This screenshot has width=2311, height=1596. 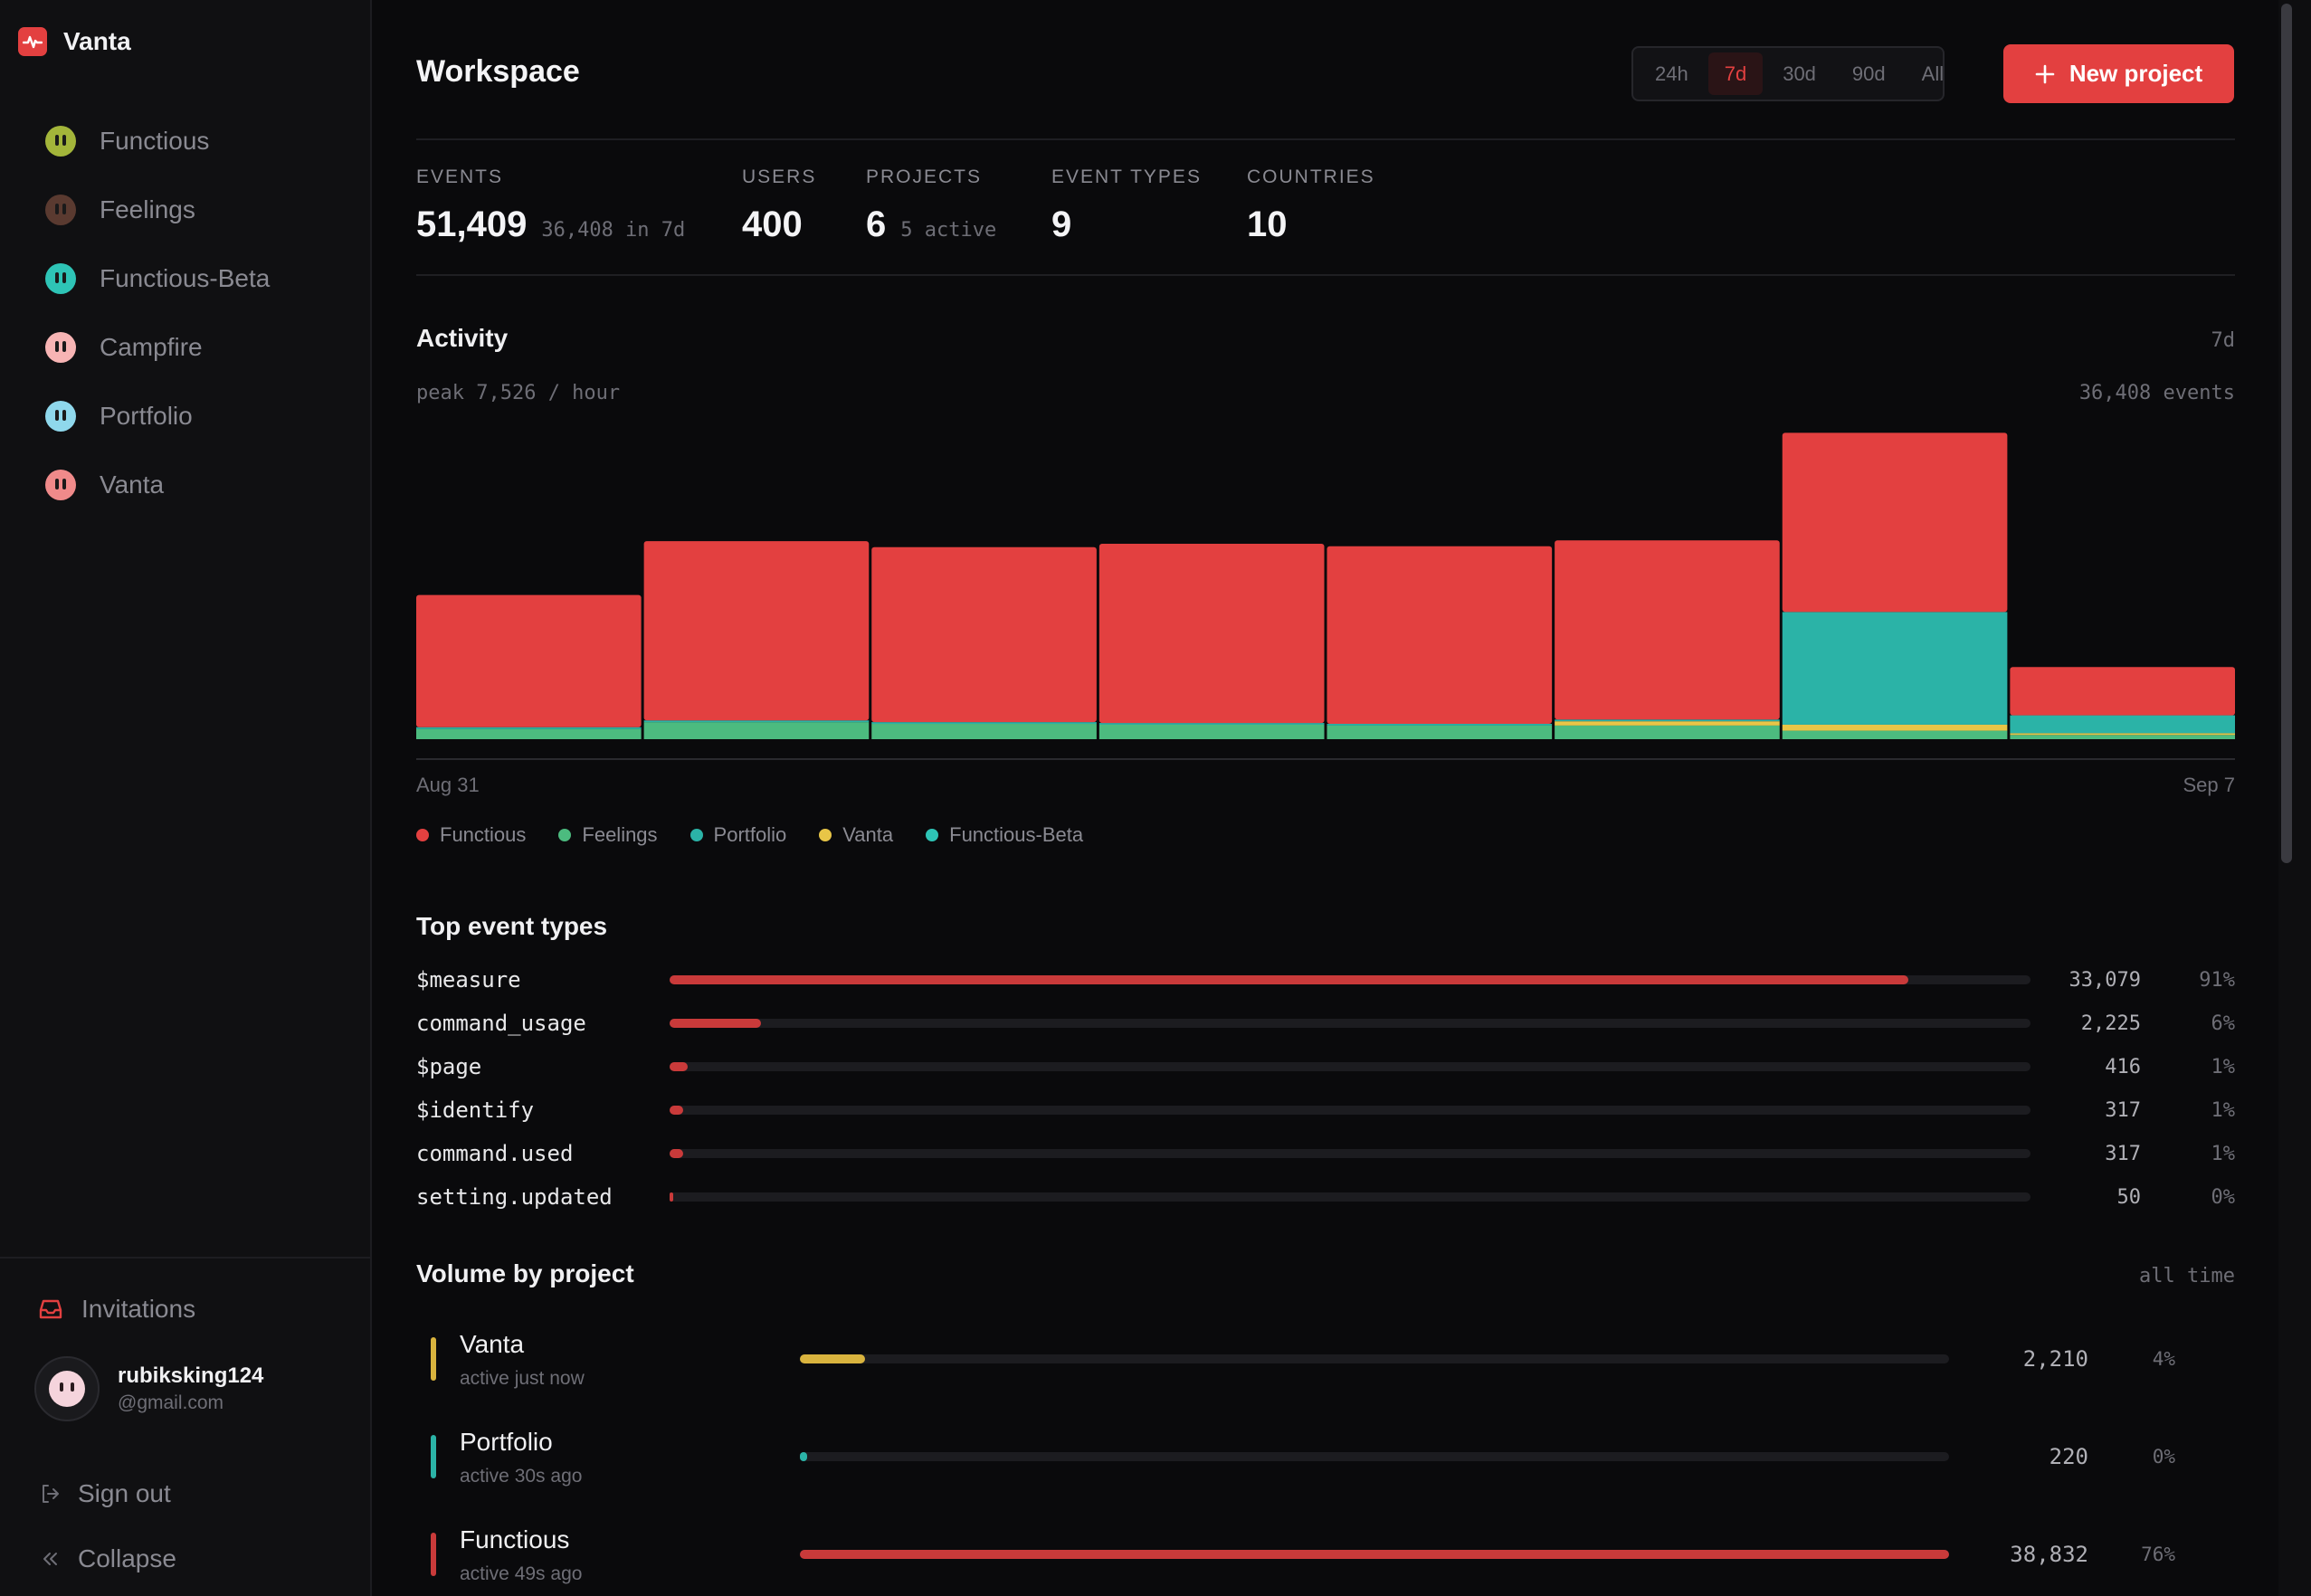 What do you see at coordinates (1311, 177) in the screenshot?
I see `stat-label: COUNTRIES` at bounding box center [1311, 177].